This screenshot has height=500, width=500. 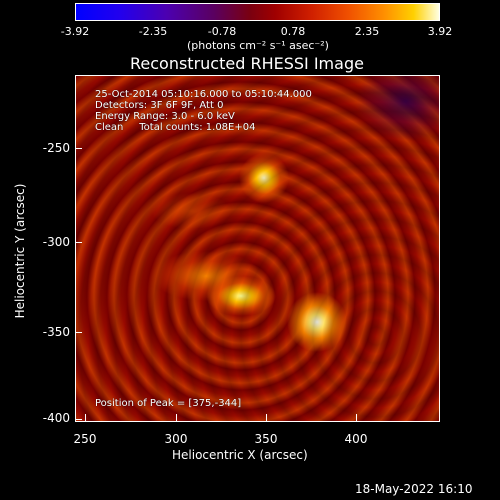 I want to click on colorbar, so click(x=257, y=12).